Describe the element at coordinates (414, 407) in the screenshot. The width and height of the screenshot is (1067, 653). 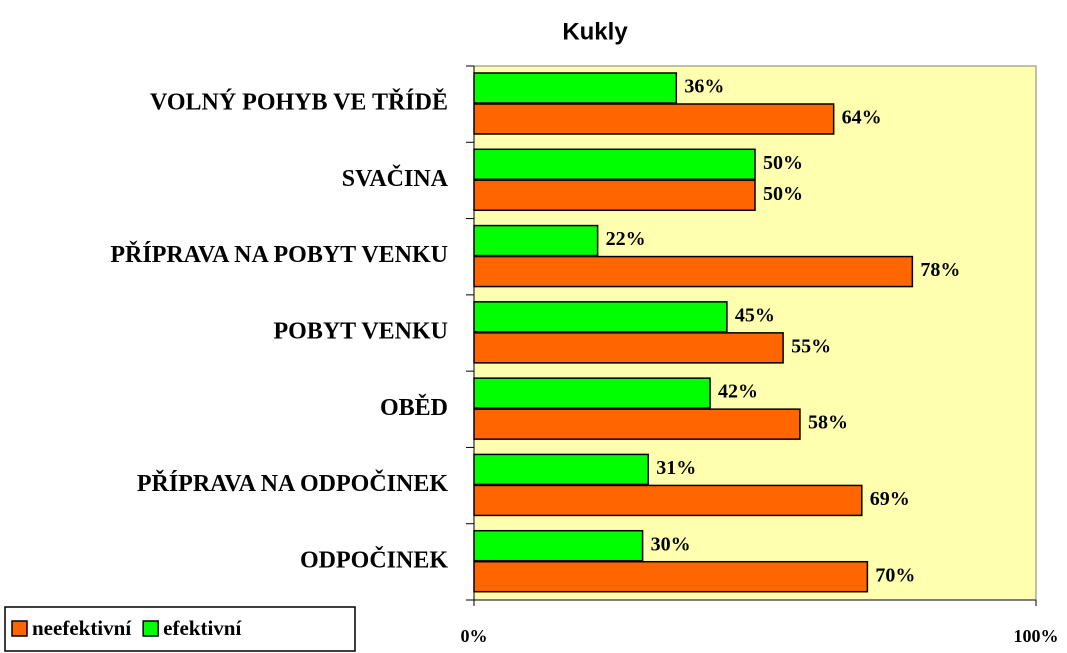
I see `y-tick-label: OBĚD` at that location.